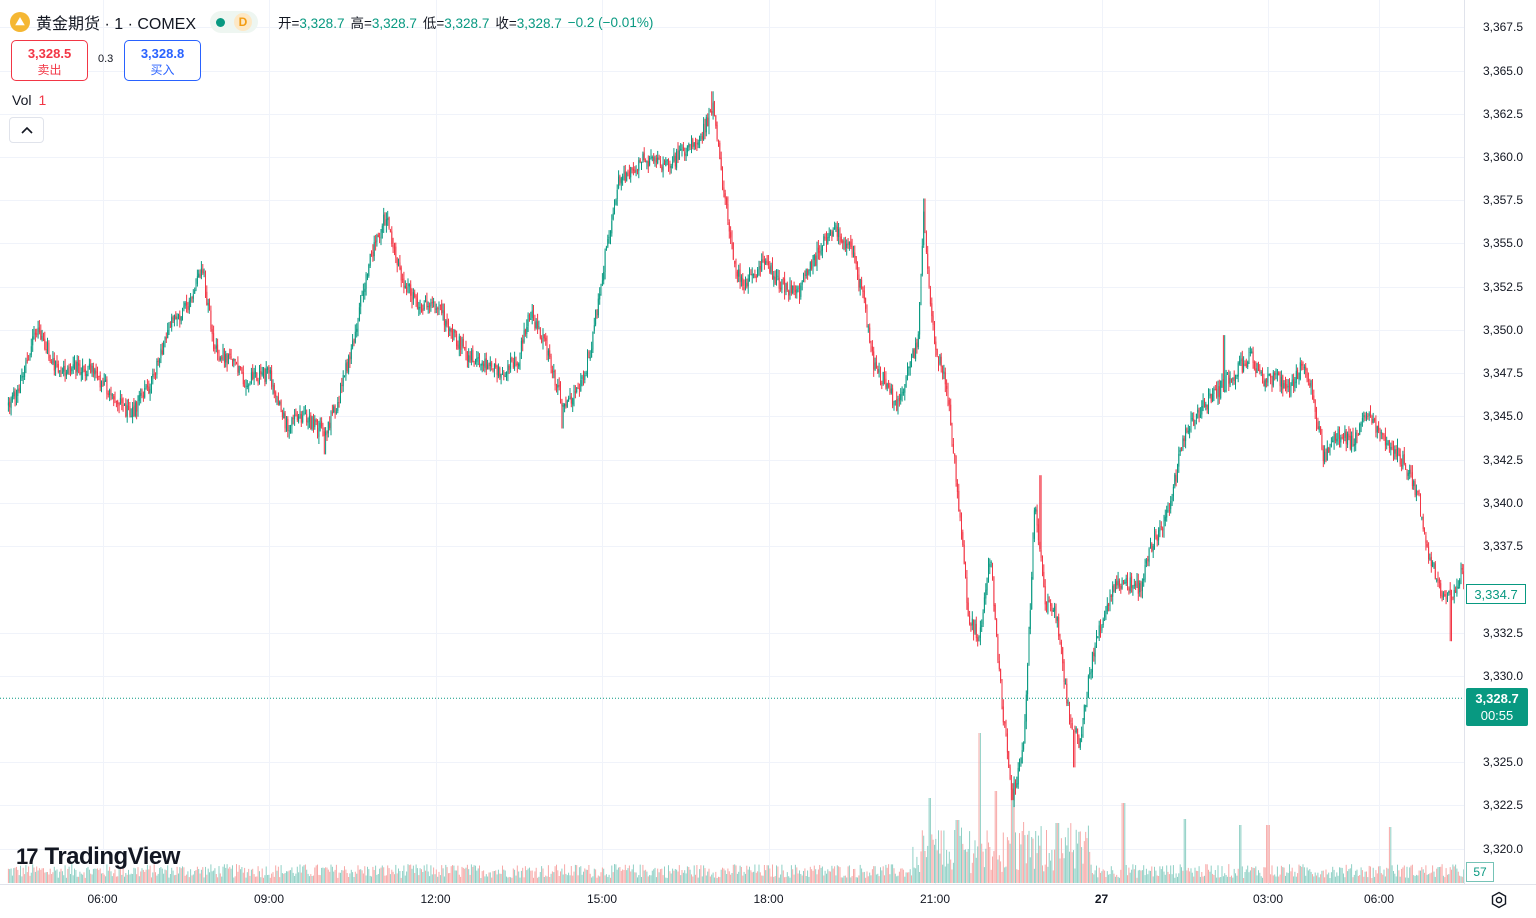  What do you see at coordinates (116, 24) in the screenshot?
I see `symbol-title: 黄金期货 · 1 · COMEX` at bounding box center [116, 24].